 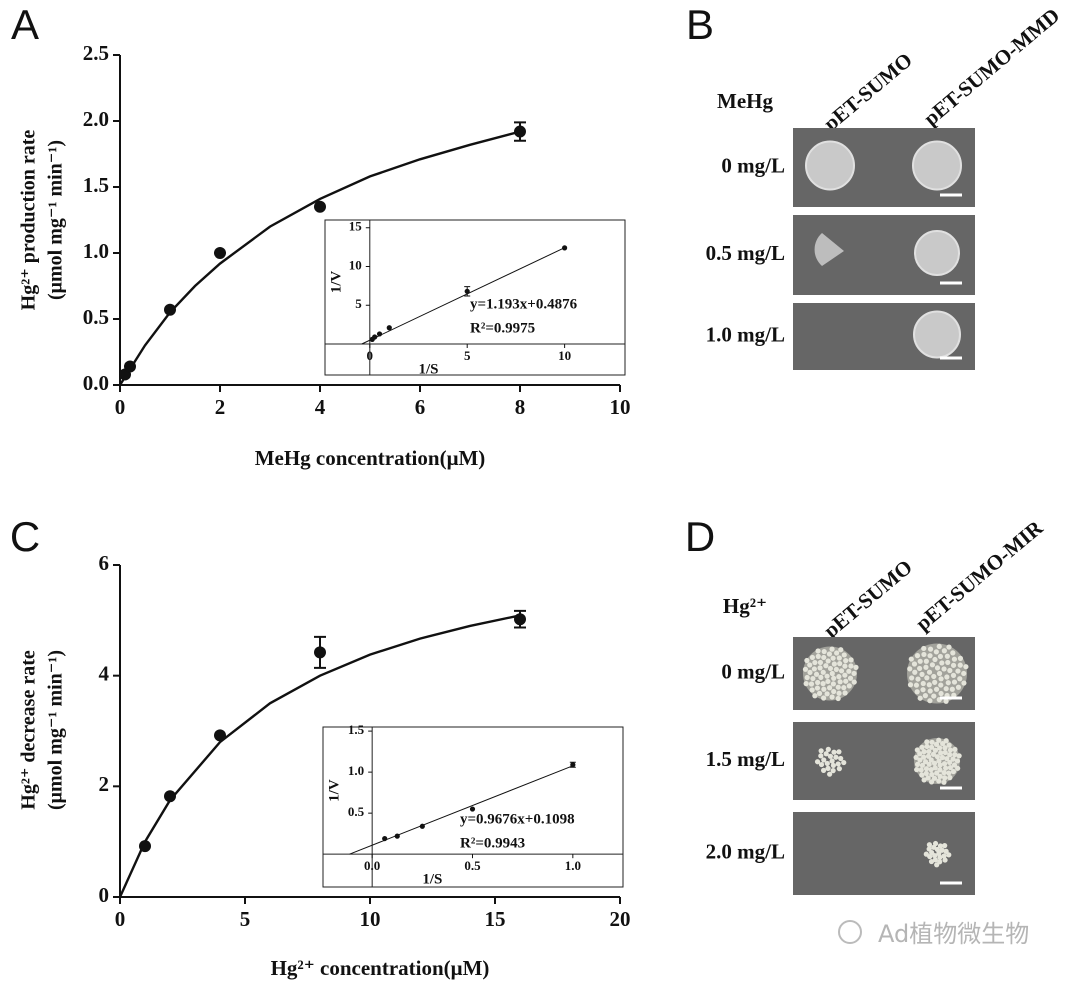 What do you see at coordinates (520, 407) in the screenshot?
I see `x-tick-label: 8` at bounding box center [520, 407].